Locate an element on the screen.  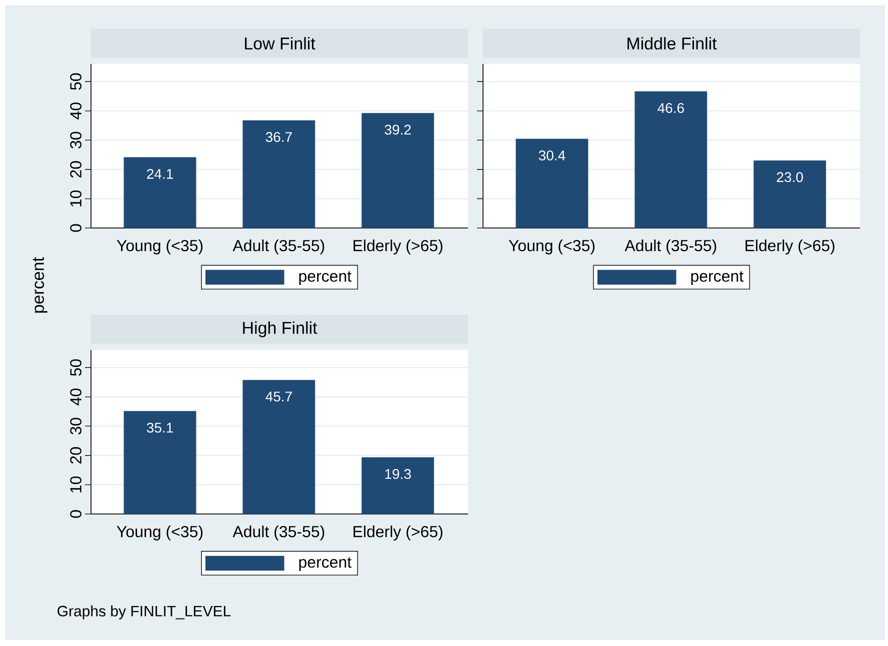
data-label: 23.0 is located at coordinates (789, 177).